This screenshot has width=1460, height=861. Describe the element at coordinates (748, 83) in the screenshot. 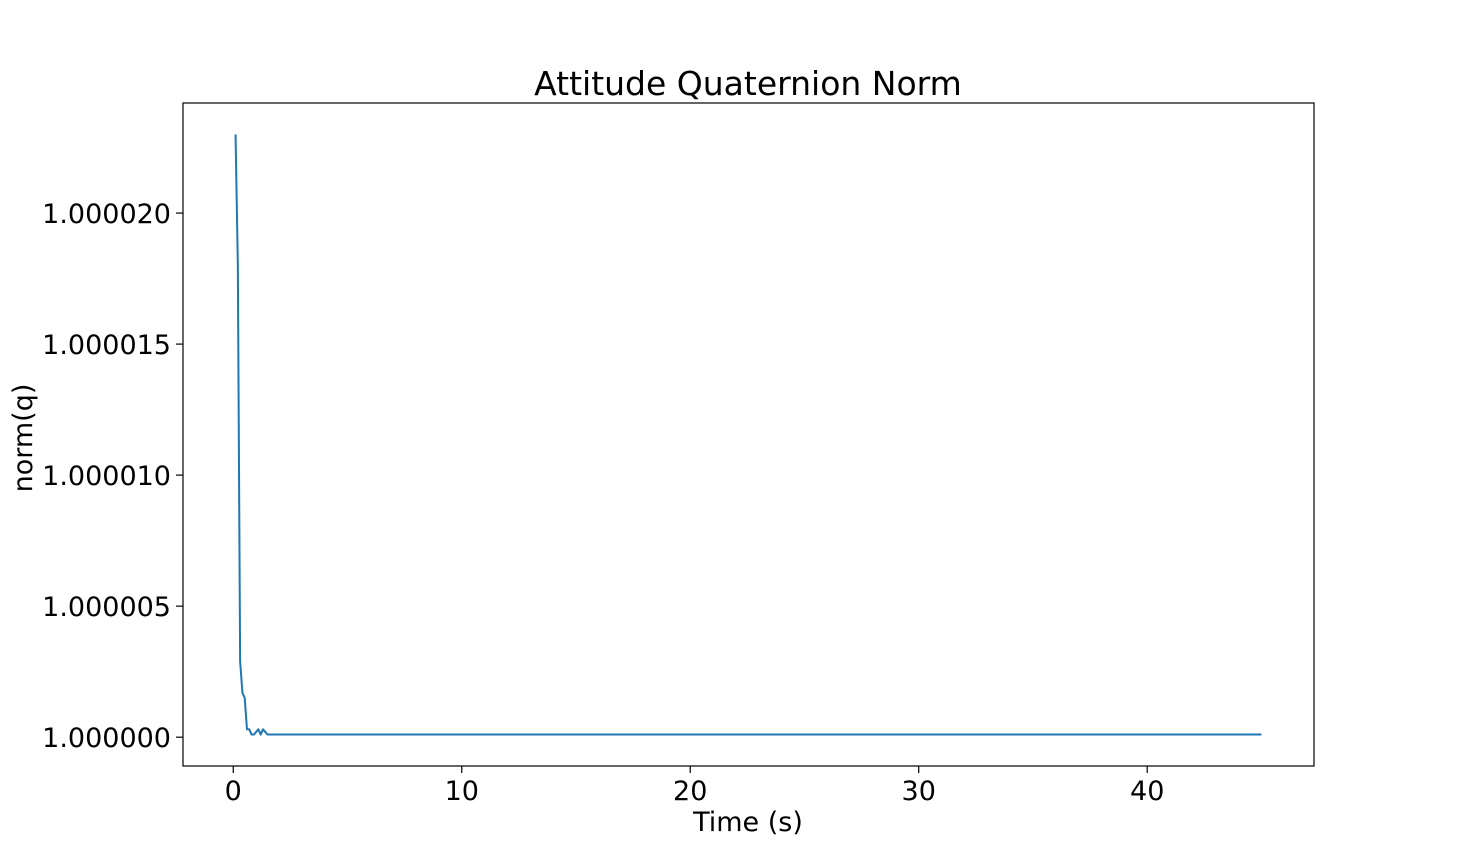

I see `chart-title: Attitude Quaternion Norm` at that location.